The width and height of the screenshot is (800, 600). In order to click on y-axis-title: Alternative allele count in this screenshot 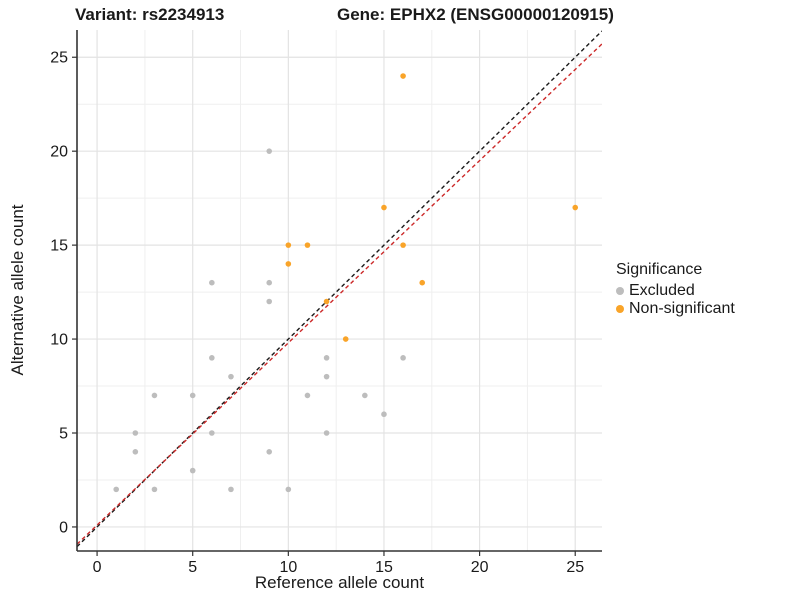, I will do `click(17, 290)`.